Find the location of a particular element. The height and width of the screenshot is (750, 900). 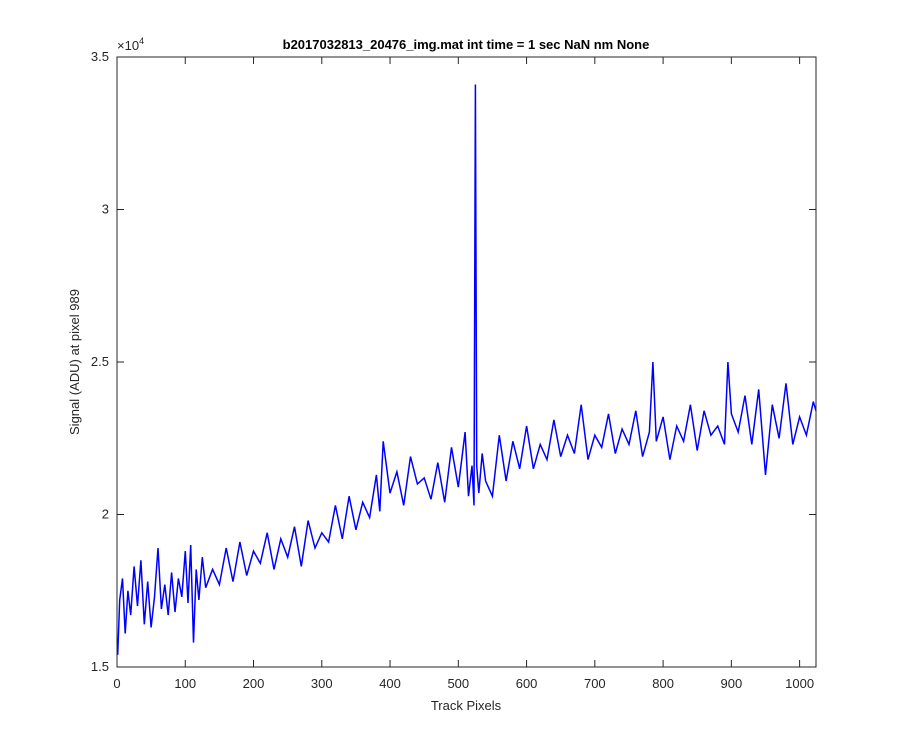

y-exponent-label: ×10⁴ is located at coordinates (130, 44).